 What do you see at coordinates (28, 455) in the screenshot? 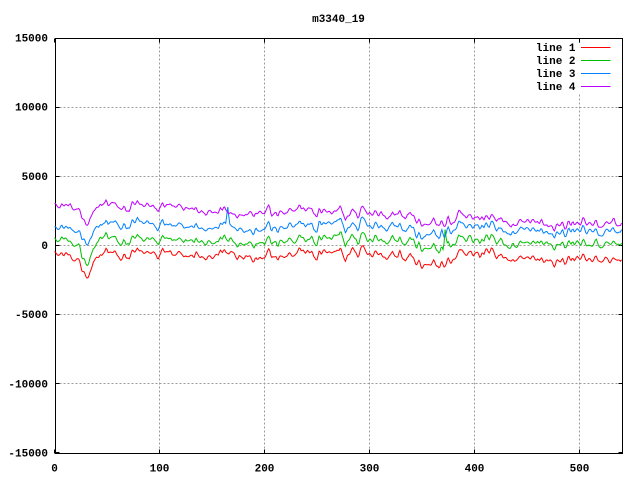
I see `svg-text: -15000` at bounding box center [28, 455].